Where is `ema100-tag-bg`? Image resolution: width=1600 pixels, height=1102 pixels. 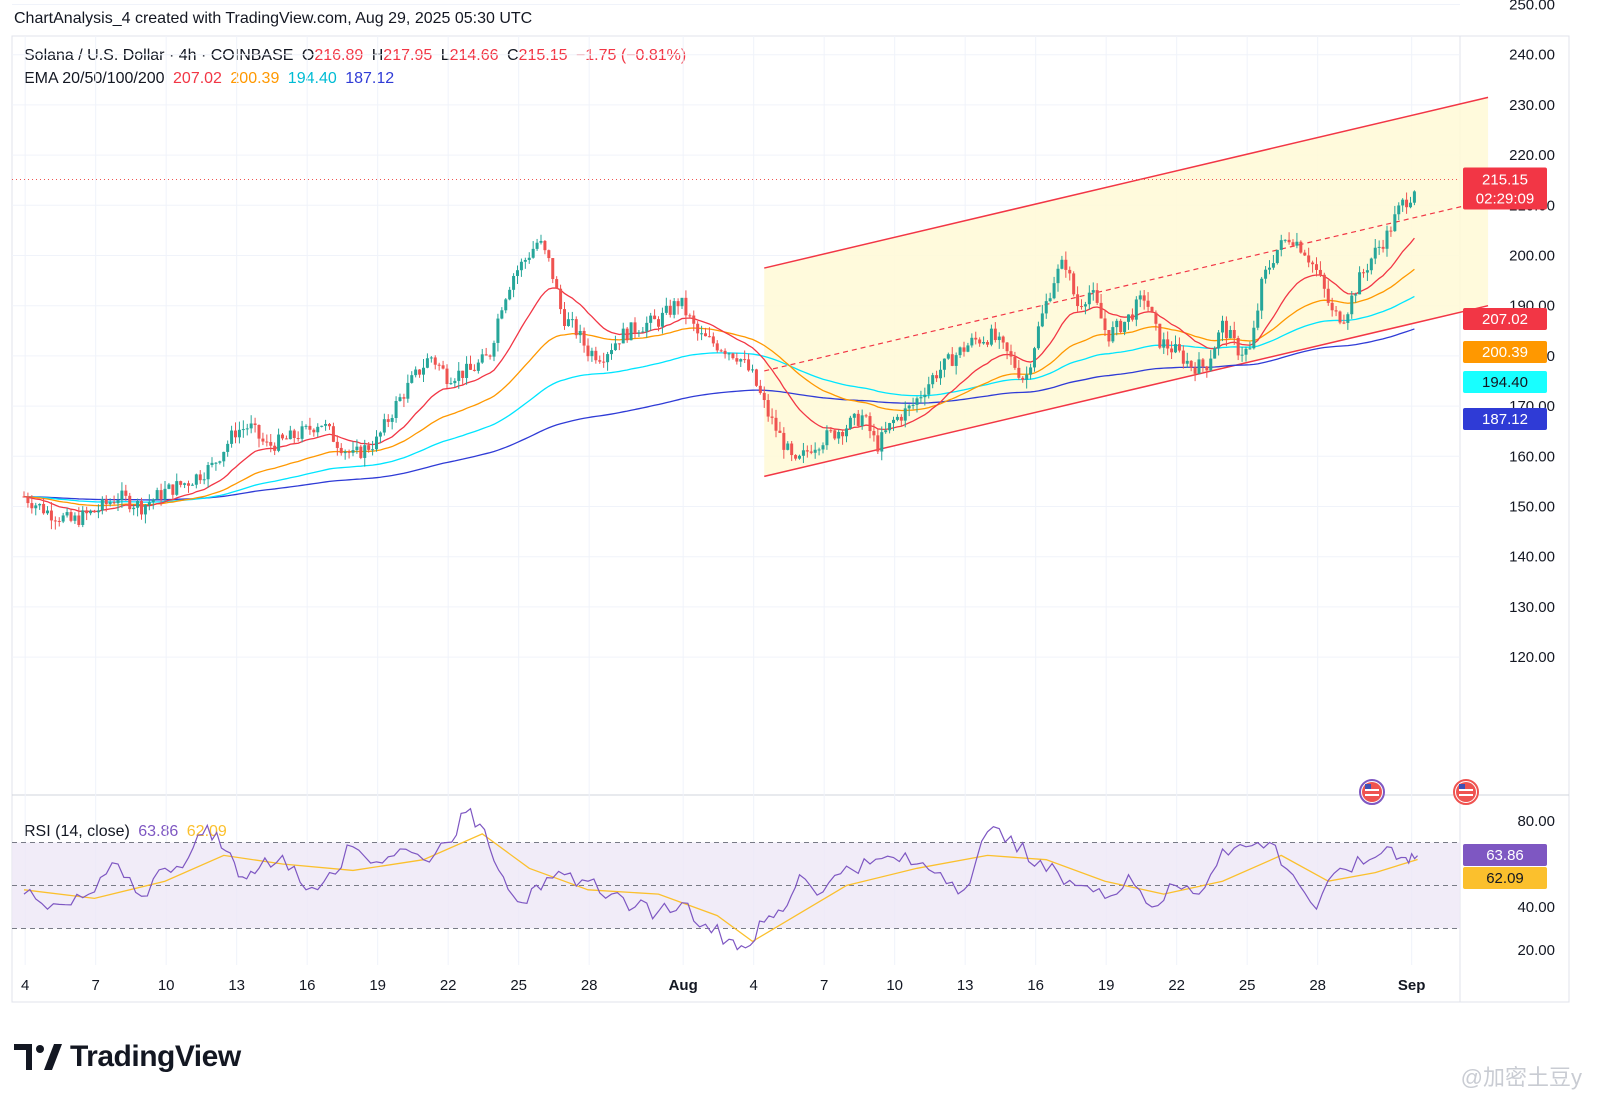
ema100-tag-bg is located at coordinates (1505, 382).